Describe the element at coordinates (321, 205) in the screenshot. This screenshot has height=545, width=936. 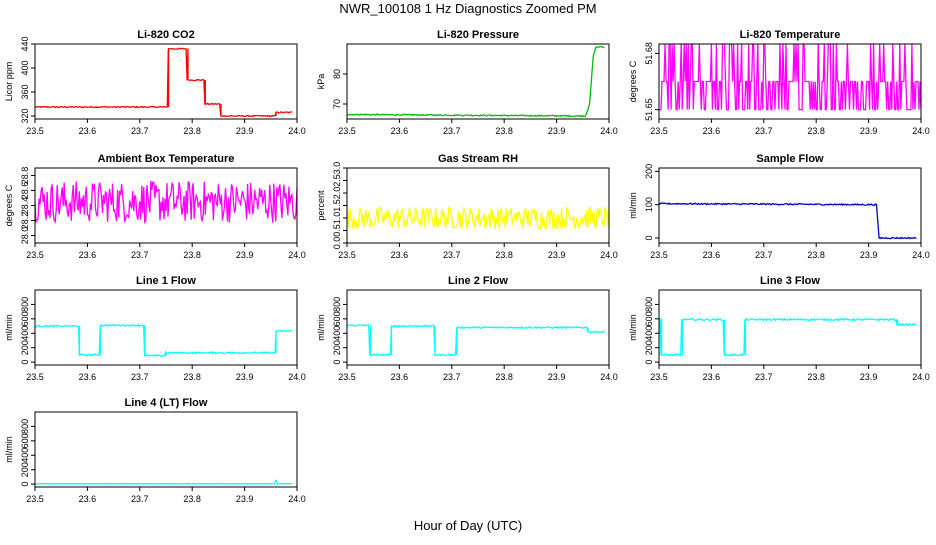
I see `y-axis-label: percent` at that location.